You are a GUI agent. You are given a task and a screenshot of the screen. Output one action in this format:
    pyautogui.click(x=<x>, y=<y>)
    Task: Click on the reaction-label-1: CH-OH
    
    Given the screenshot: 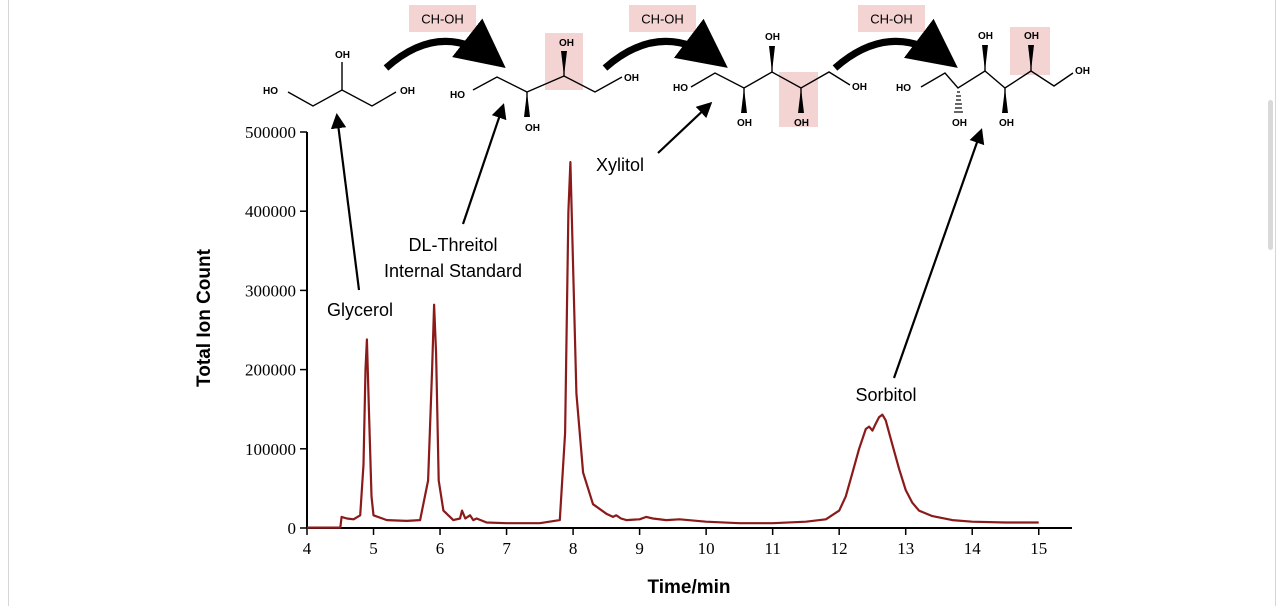 What is the action you would take?
    pyautogui.click(x=442, y=18)
    